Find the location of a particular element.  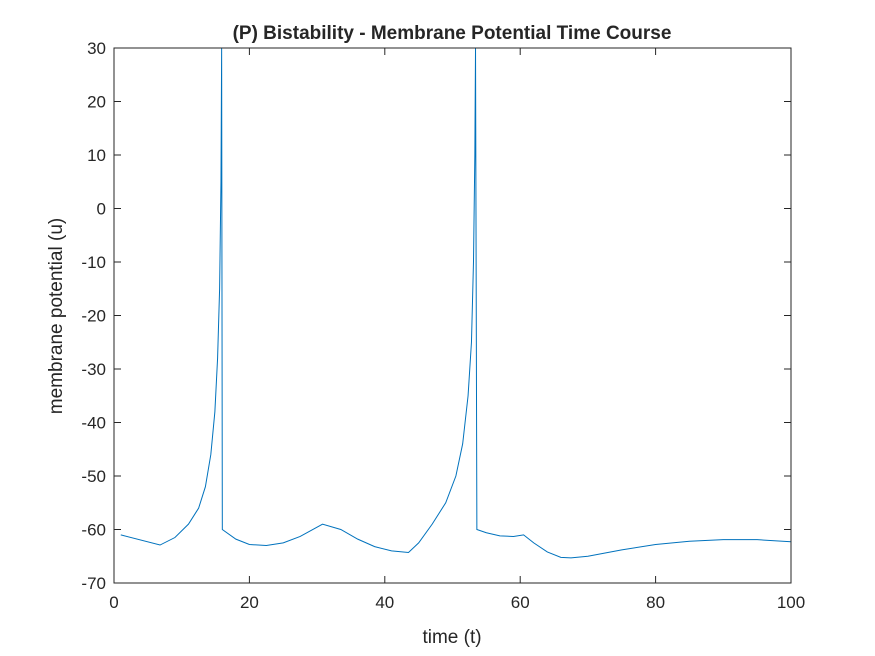

y-tick-label: -70 is located at coordinates (93, 583).